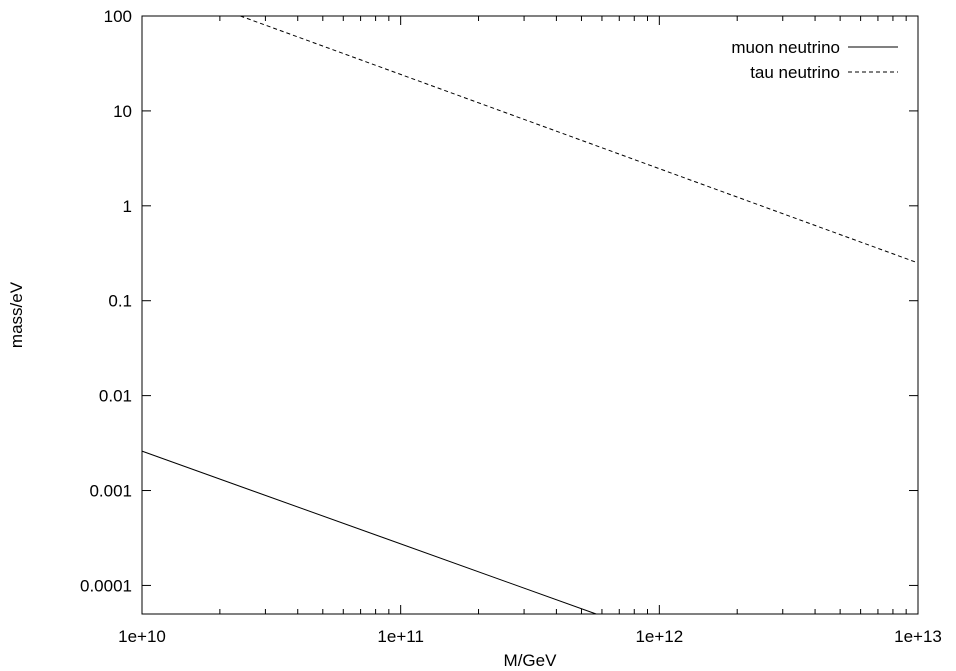 The width and height of the screenshot is (956, 671). I want to click on x-tick-label: 1e+12, so click(659, 636).